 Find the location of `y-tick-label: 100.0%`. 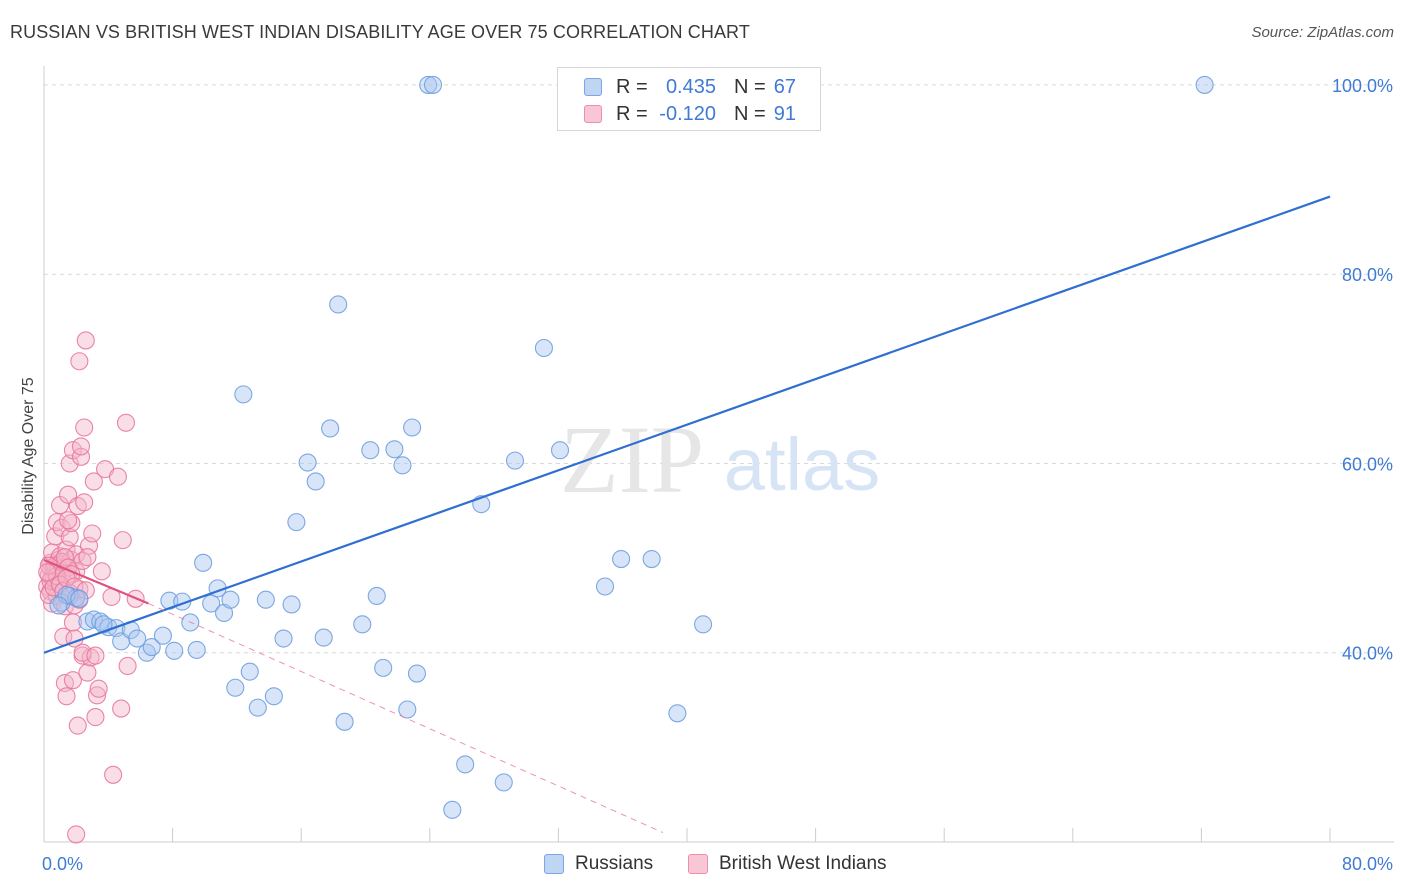

y-tick-label: 100.0% is located at coordinates (1362, 86).